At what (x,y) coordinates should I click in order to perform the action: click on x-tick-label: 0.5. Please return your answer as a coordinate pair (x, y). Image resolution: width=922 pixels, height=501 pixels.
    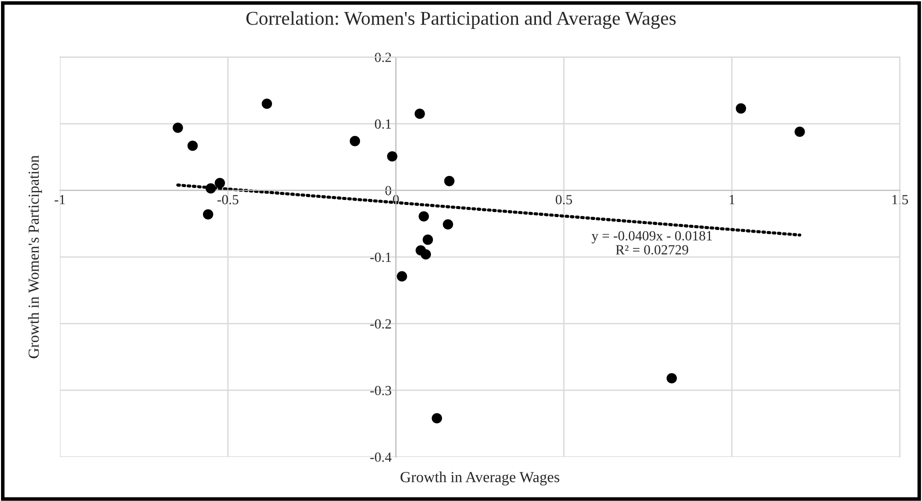
    Looking at the image, I should click on (564, 199).